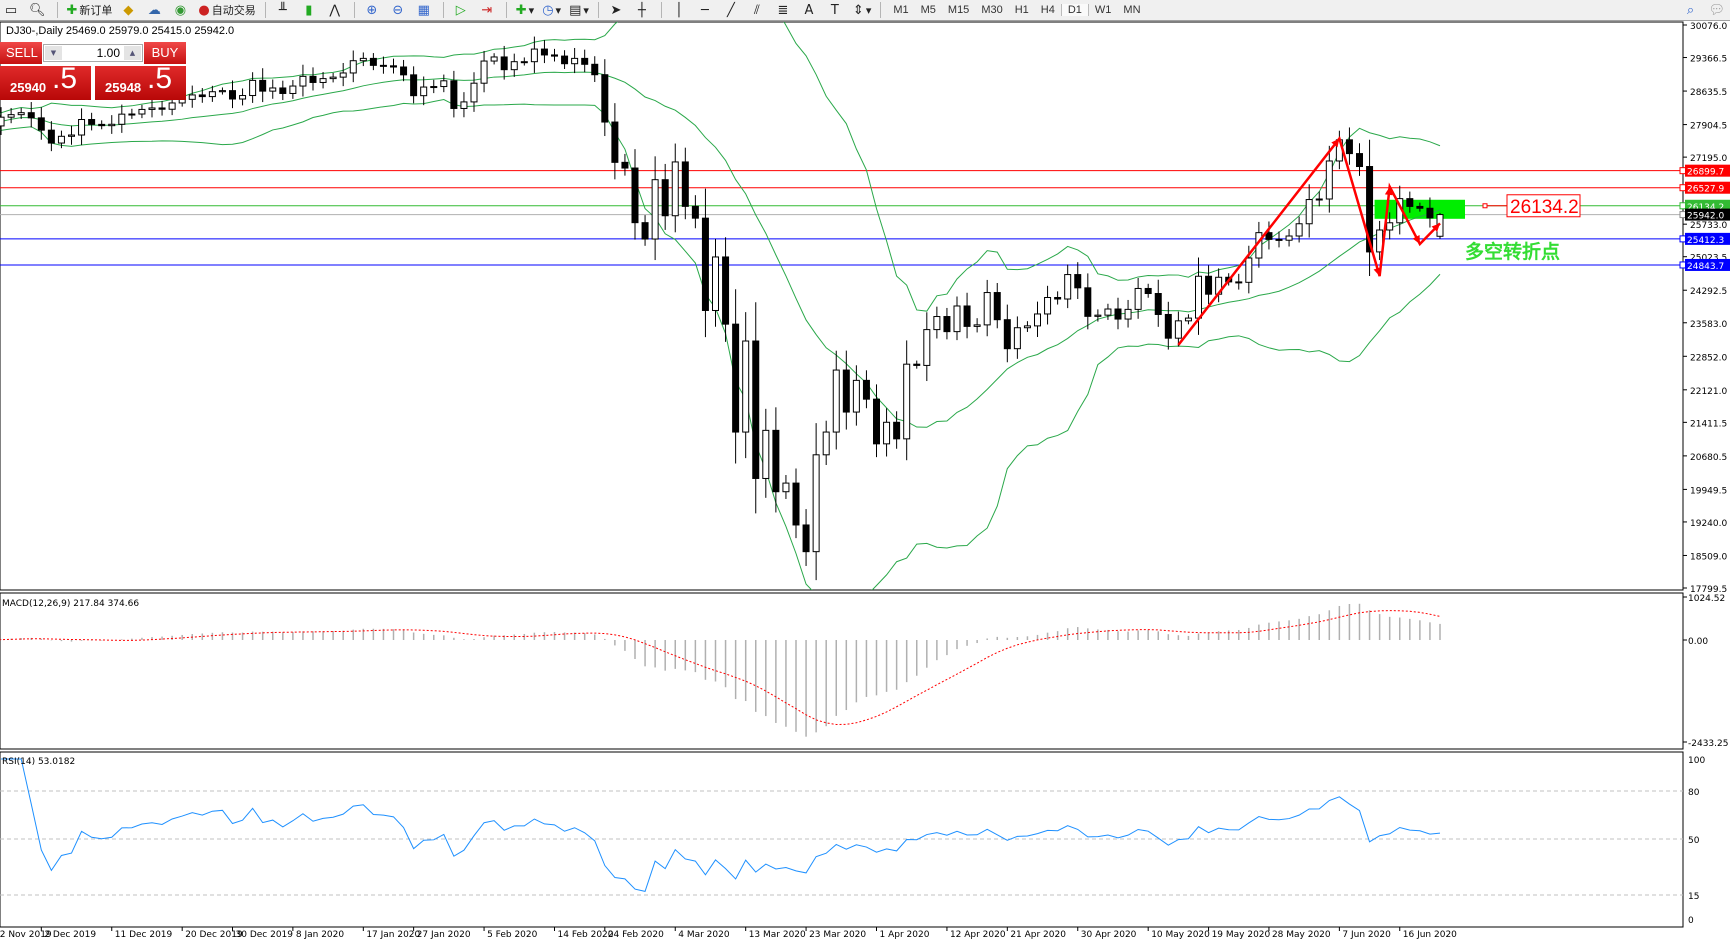 The image size is (1730, 940). What do you see at coordinates (181, 10) in the screenshot?
I see `signals-button: ◉` at bounding box center [181, 10].